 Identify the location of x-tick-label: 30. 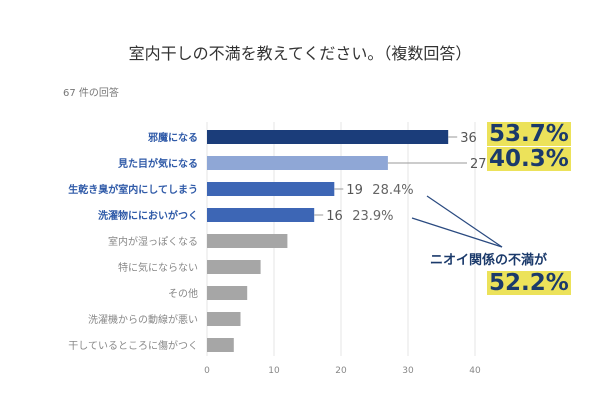
(408, 371).